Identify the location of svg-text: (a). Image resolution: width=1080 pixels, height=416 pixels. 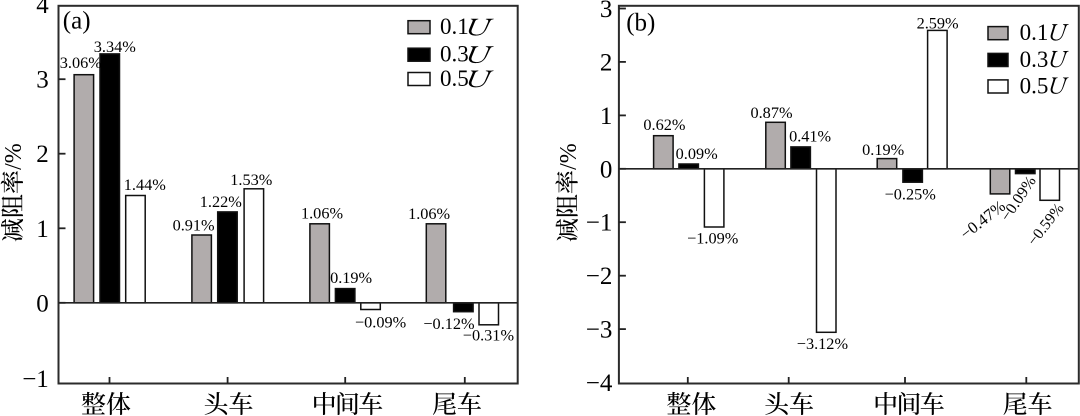
(77, 20).